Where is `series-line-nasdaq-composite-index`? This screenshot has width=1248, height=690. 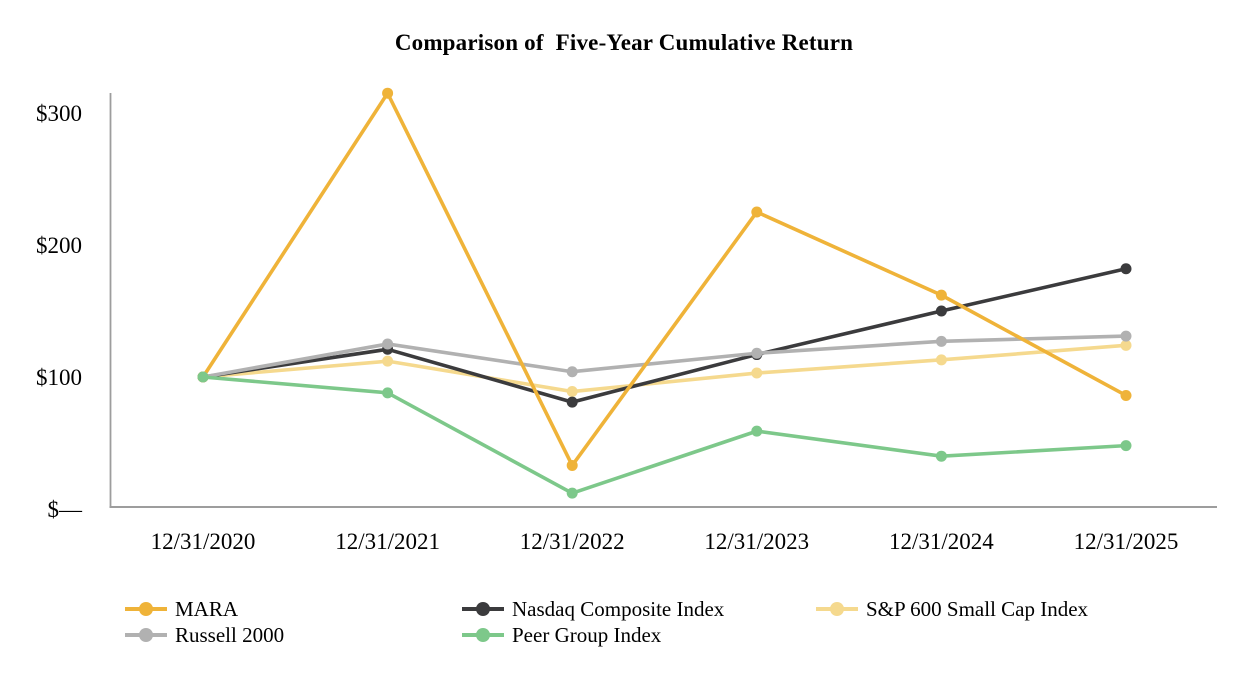 series-line-nasdaq-composite-index is located at coordinates (664, 335).